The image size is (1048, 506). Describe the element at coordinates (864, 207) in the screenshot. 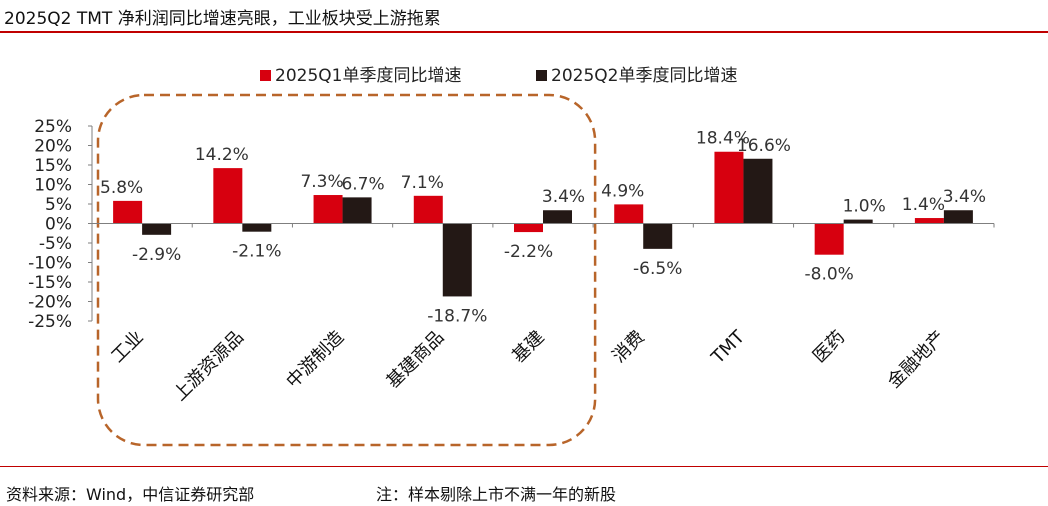

I see `data-label: 1.0%` at that location.